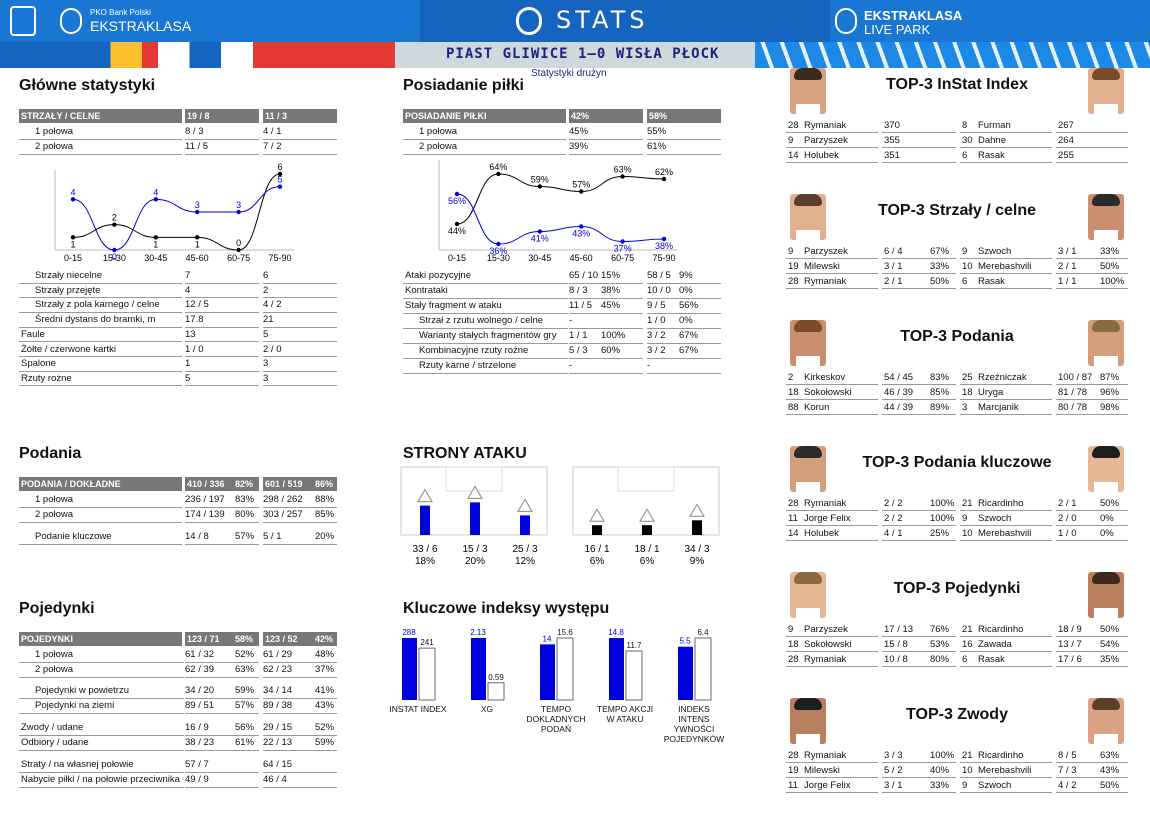  Describe the element at coordinates (289, 765) in the screenshot. I see `away-value: 64 / 15` at that location.